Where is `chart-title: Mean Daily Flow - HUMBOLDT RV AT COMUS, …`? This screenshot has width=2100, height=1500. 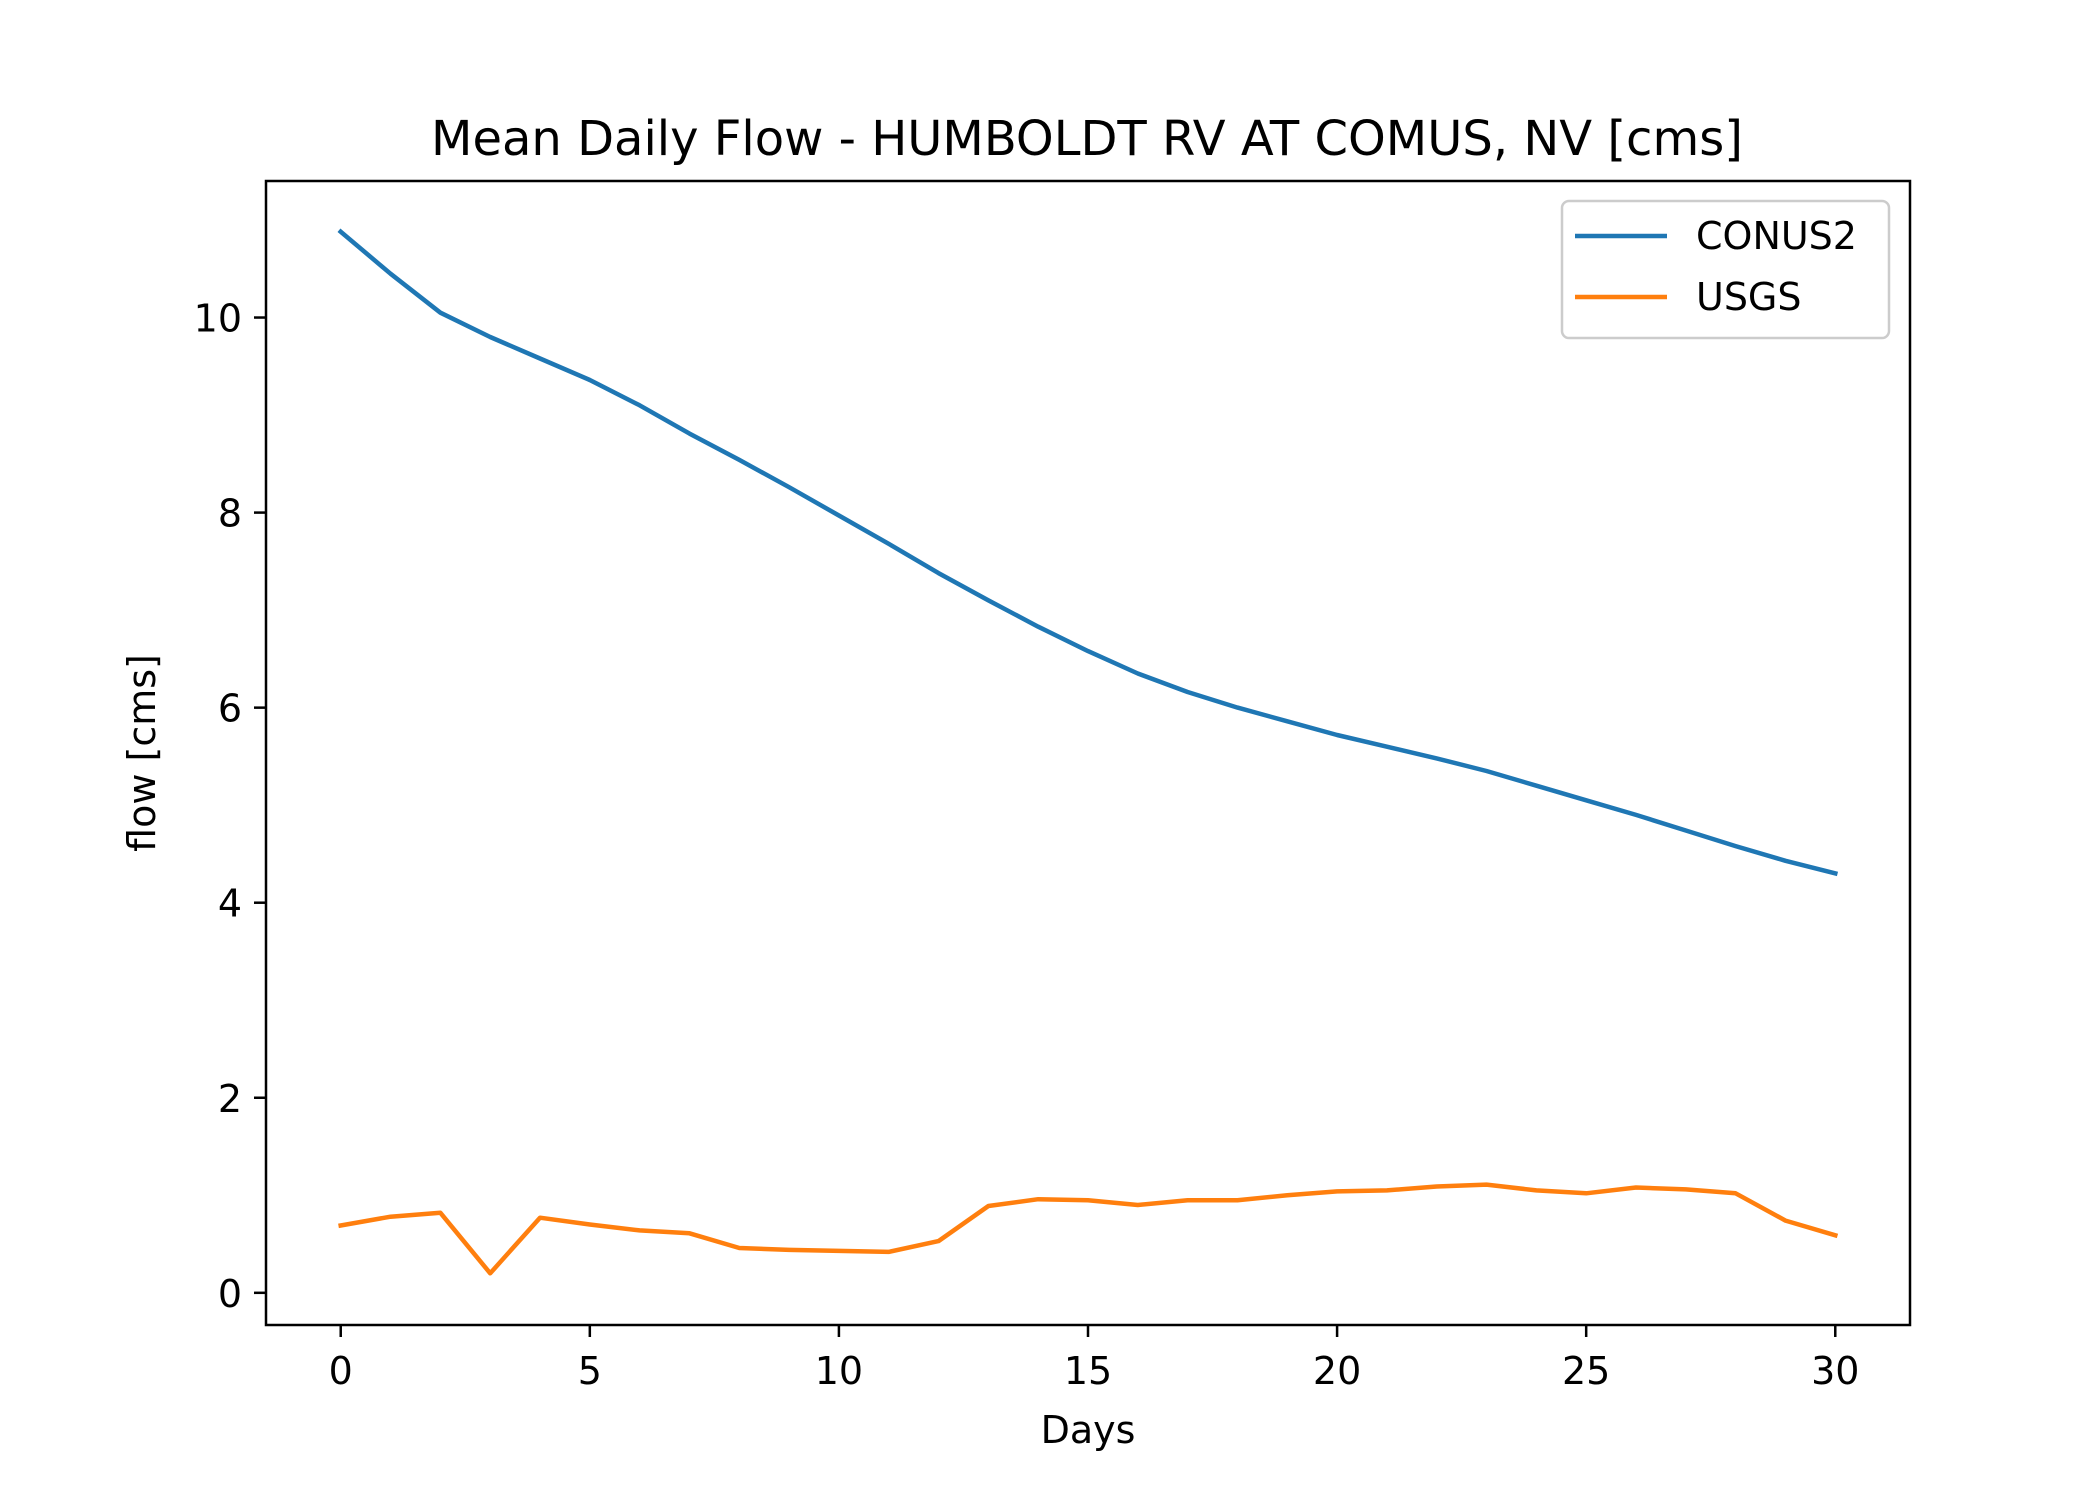
chart-title: Mean Daily Flow - HUMBOLDT RV AT COMUS, … is located at coordinates (1087, 139).